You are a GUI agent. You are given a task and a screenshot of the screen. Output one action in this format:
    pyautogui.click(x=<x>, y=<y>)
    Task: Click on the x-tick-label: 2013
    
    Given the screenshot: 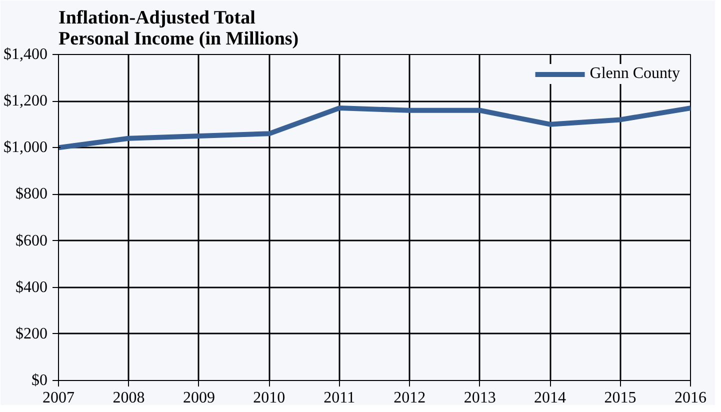 What is the action you would take?
    pyautogui.click(x=480, y=398)
    